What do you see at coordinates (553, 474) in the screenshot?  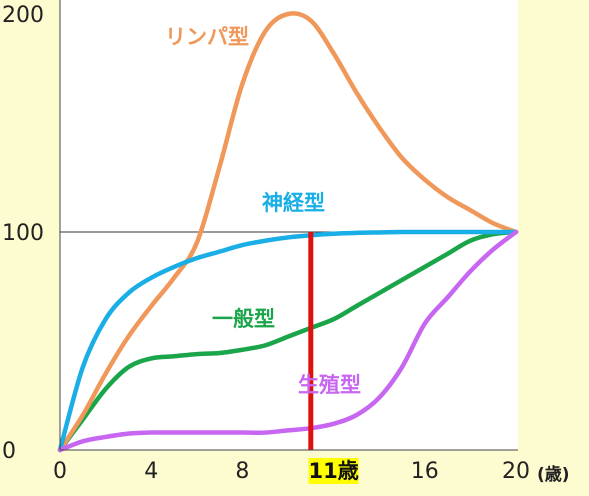 I see `x-axis-unit: (歳)` at bounding box center [553, 474].